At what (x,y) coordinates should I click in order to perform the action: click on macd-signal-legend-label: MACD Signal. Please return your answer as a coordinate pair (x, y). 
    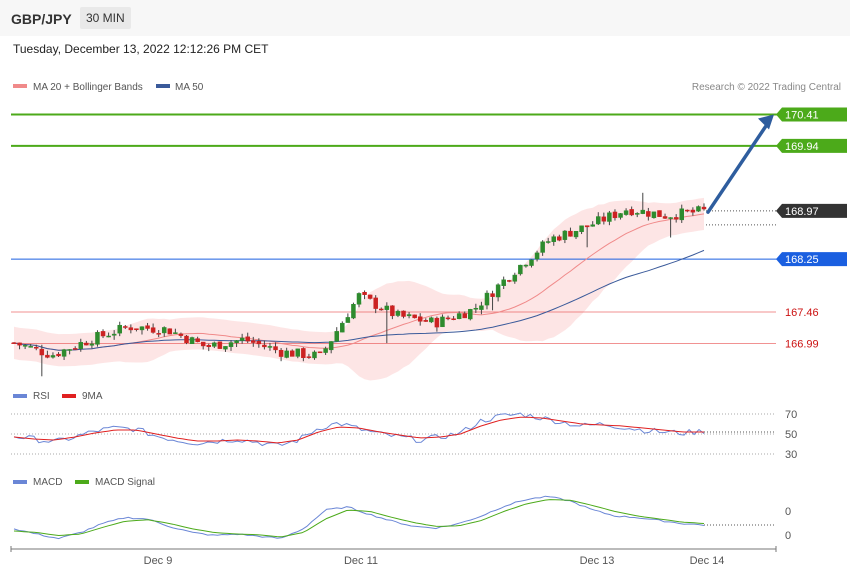
    Looking at the image, I should click on (125, 482).